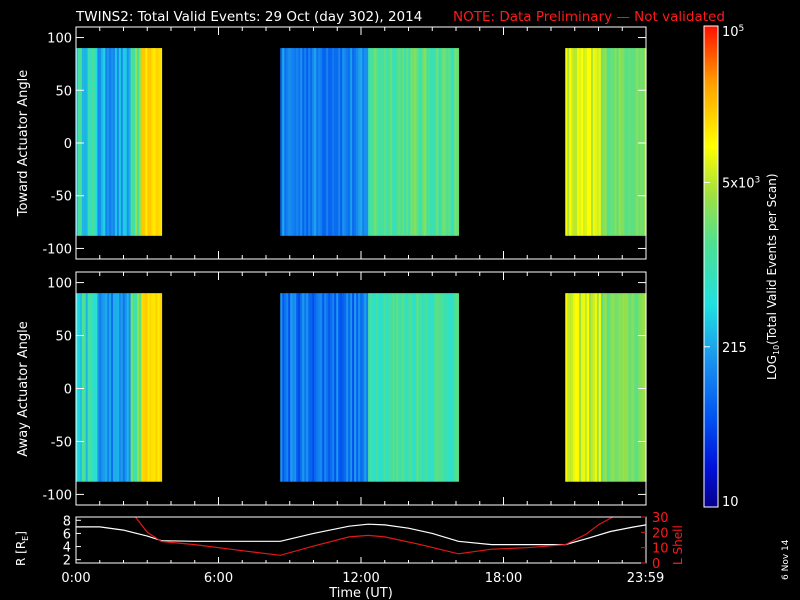 The image size is (800, 600). Describe the element at coordinates (57, 249) in the screenshot. I see `toward-ytick-label: -100` at that location.